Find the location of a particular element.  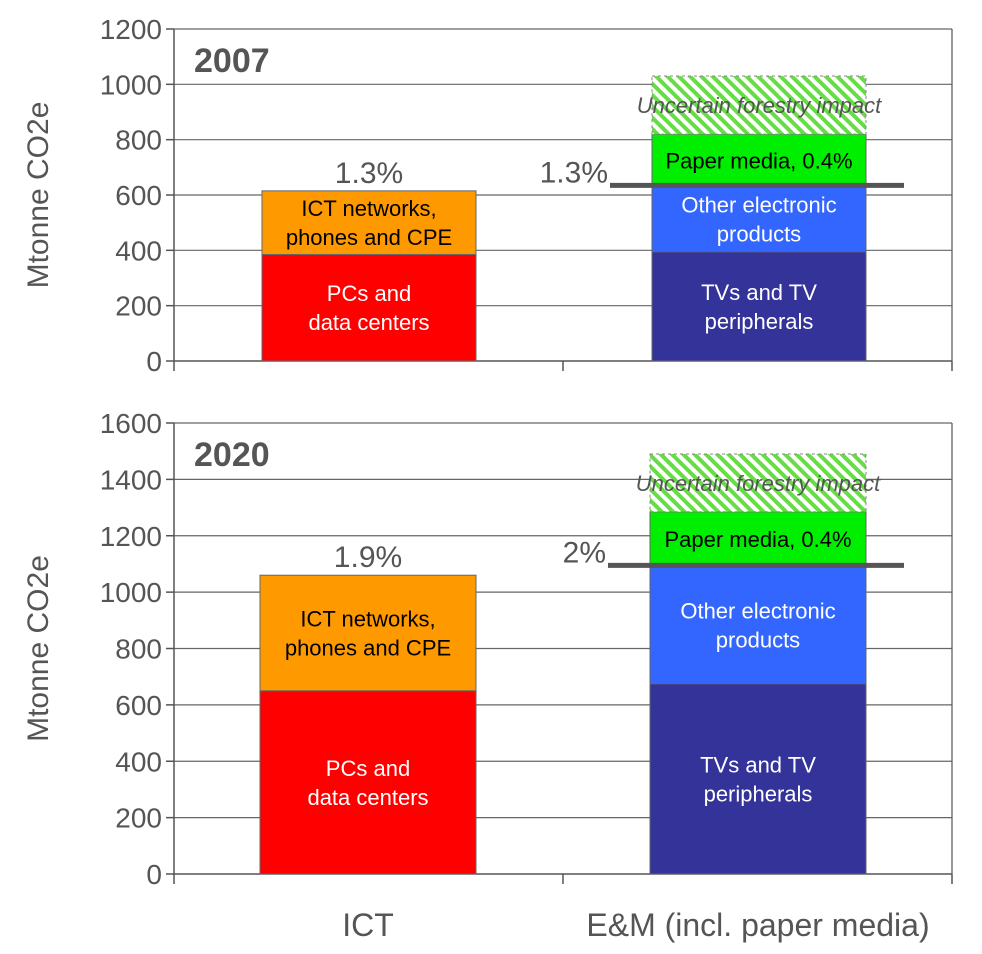

x-category-label: E&M (incl. paper media) is located at coordinates (757, 925).